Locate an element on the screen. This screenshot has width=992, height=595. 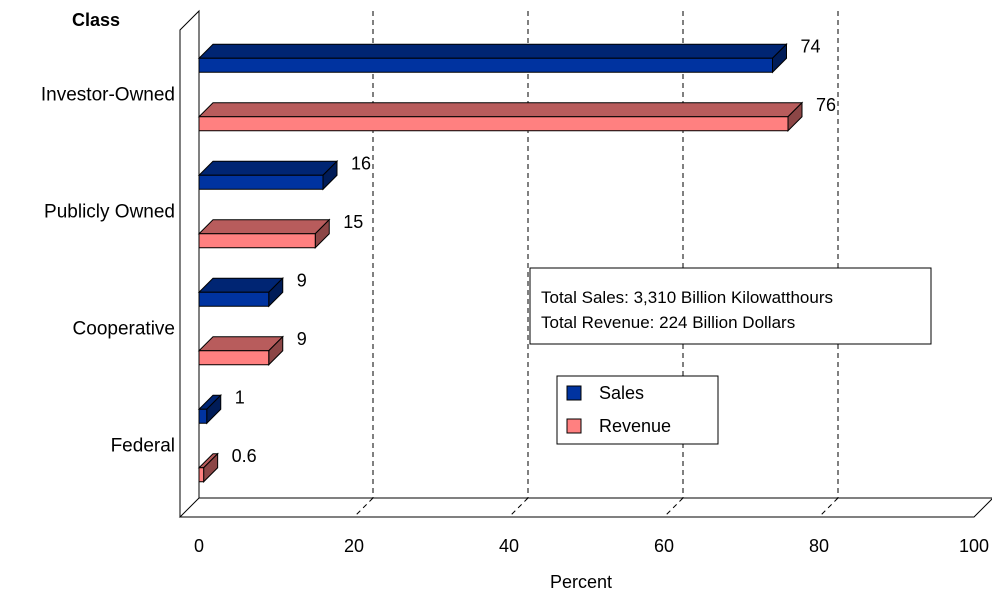
bar-revenue-investor-owned is located at coordinates (500, 116).